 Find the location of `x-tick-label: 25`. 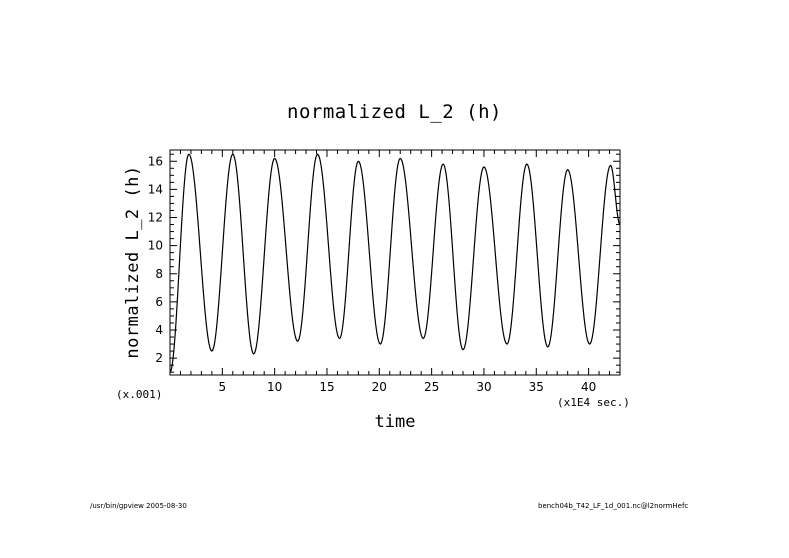

x-tick-label: 25 is located at coordinates (431, 387).